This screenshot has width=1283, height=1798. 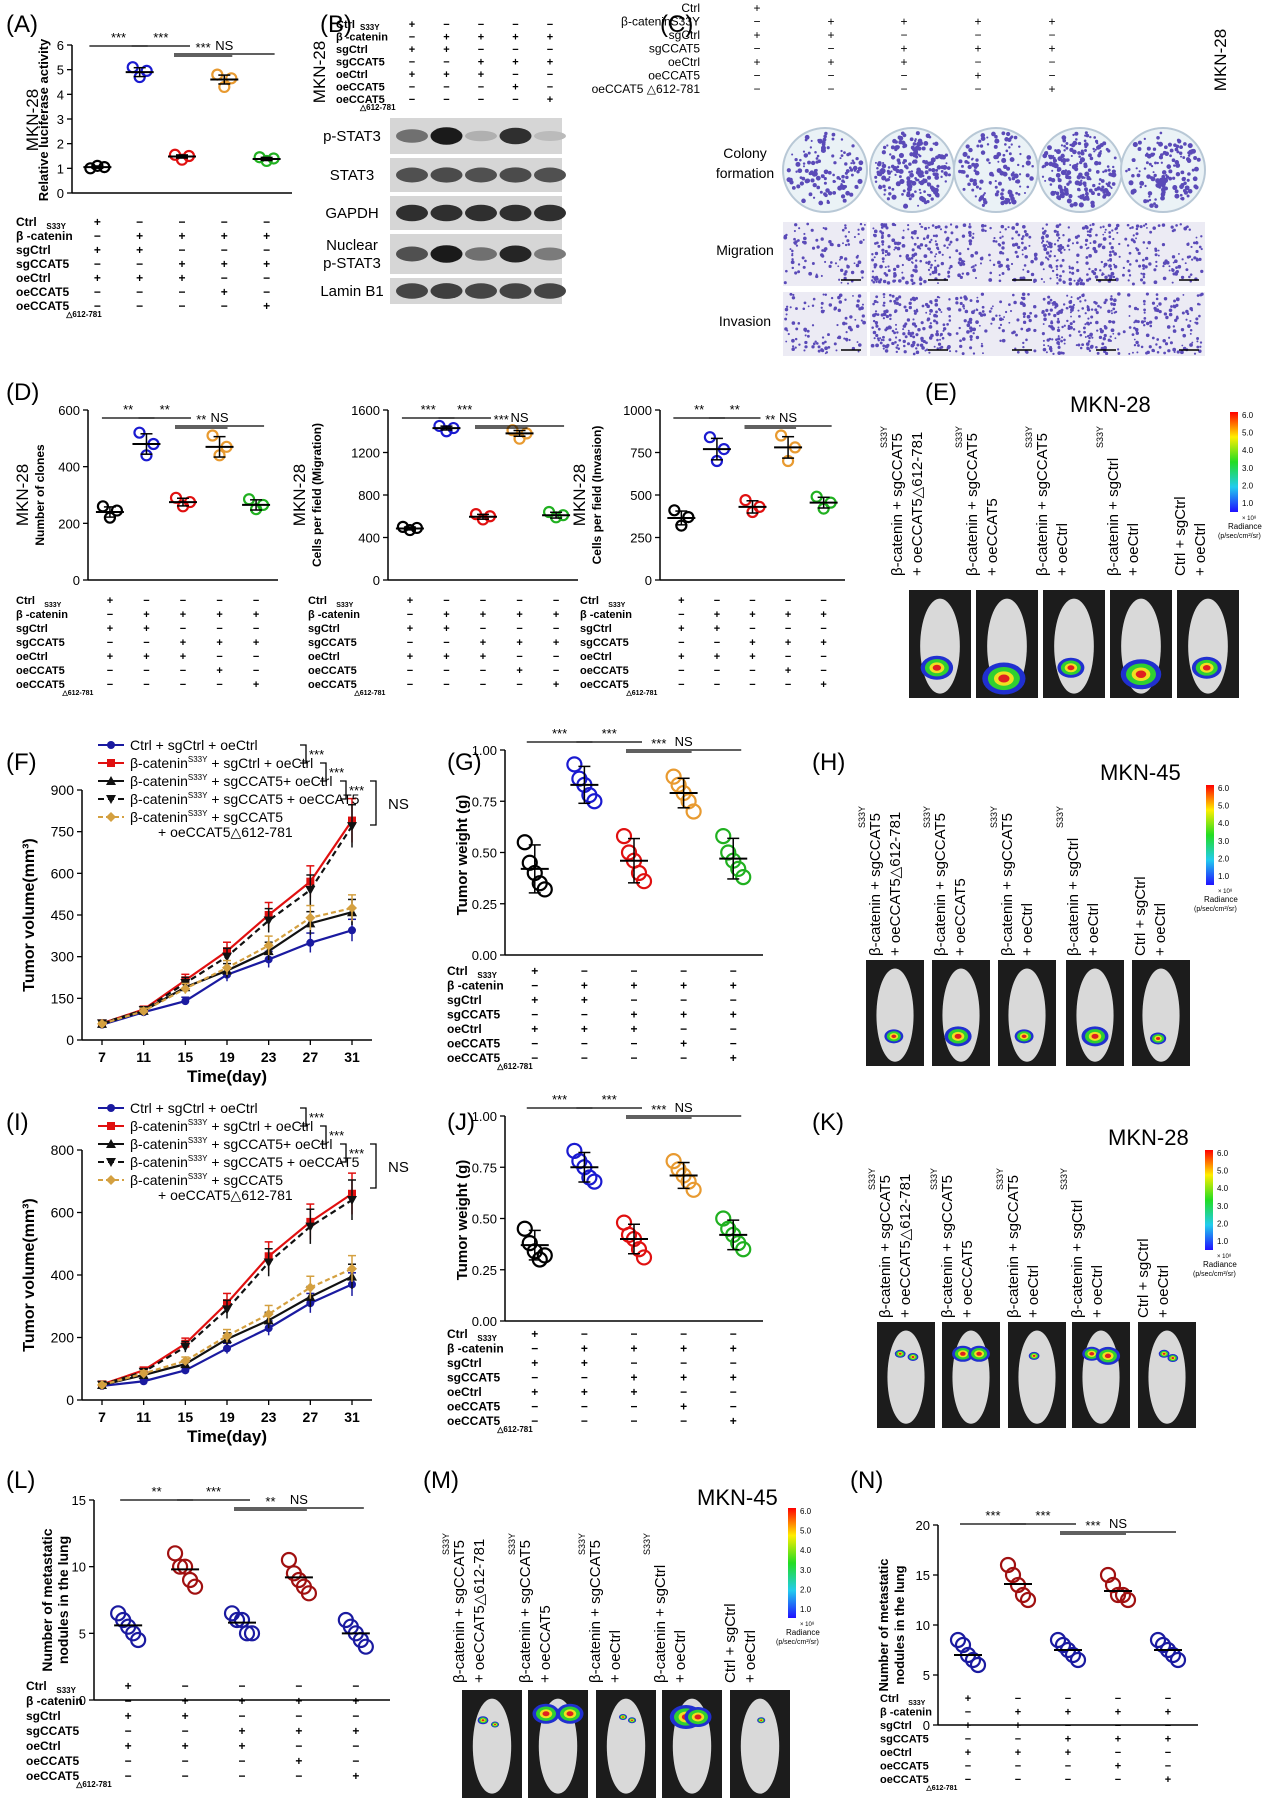 I want to click on legend-text: β-catenin, so click(x=159, y=1162).